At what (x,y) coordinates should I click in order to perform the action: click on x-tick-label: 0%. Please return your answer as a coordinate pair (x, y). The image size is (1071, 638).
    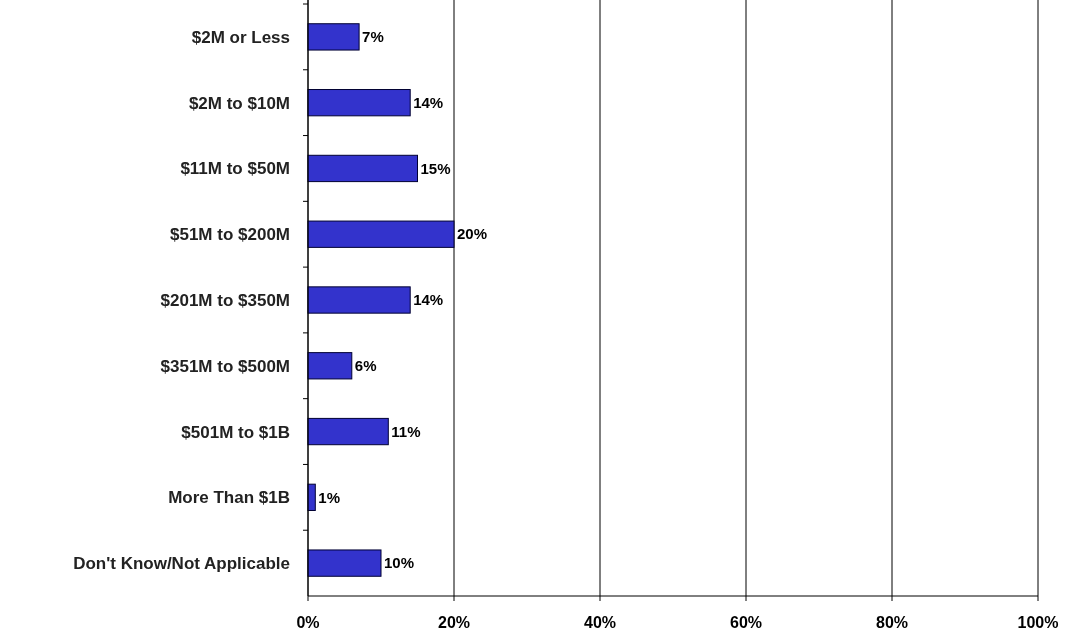
    Looking at the image, I should click on (308, 622).